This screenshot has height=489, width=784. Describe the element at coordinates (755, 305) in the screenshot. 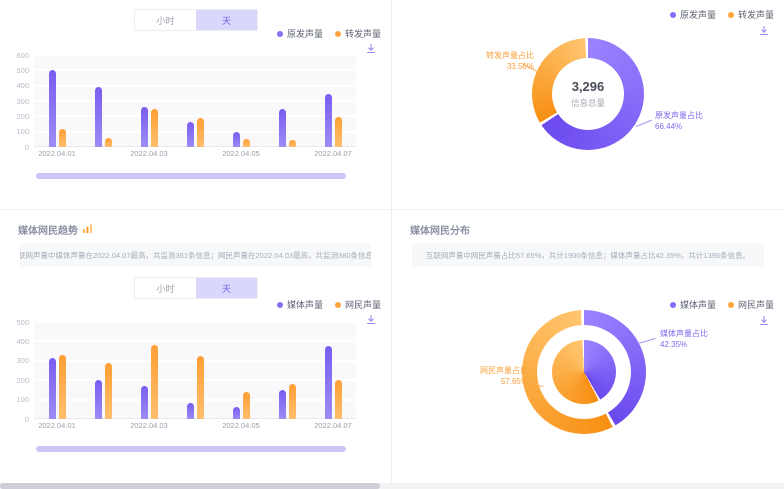

I see `legend-label: 网民声量` at that location.